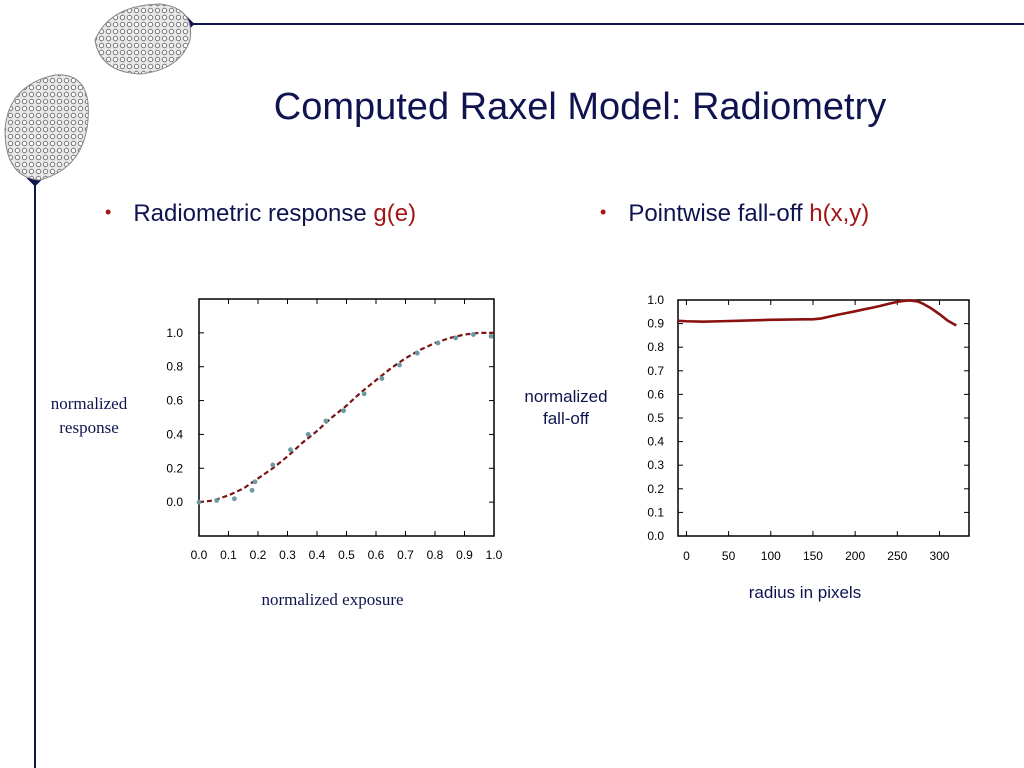 Image resolution: width=1024 pixels, height=768 pixels. What do you see at coordinates (839, 213) in the screenshot?
I see `bullet-highlight: h(x,y)` at bounding box center [839, 213].